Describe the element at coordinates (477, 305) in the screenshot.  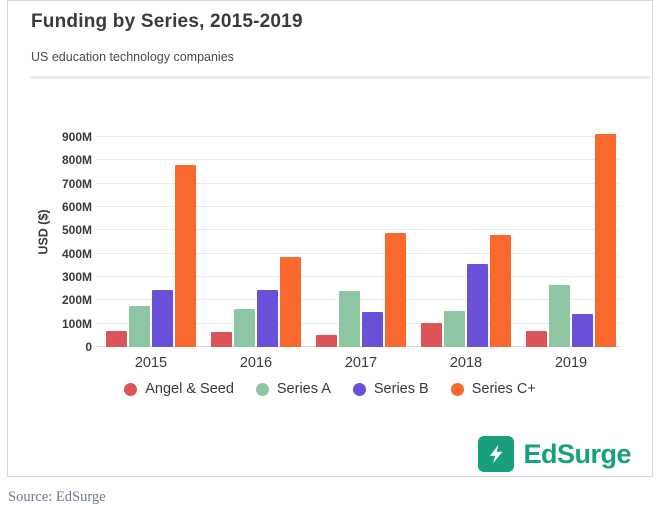
I see `bar-series-b-2018` at that location.